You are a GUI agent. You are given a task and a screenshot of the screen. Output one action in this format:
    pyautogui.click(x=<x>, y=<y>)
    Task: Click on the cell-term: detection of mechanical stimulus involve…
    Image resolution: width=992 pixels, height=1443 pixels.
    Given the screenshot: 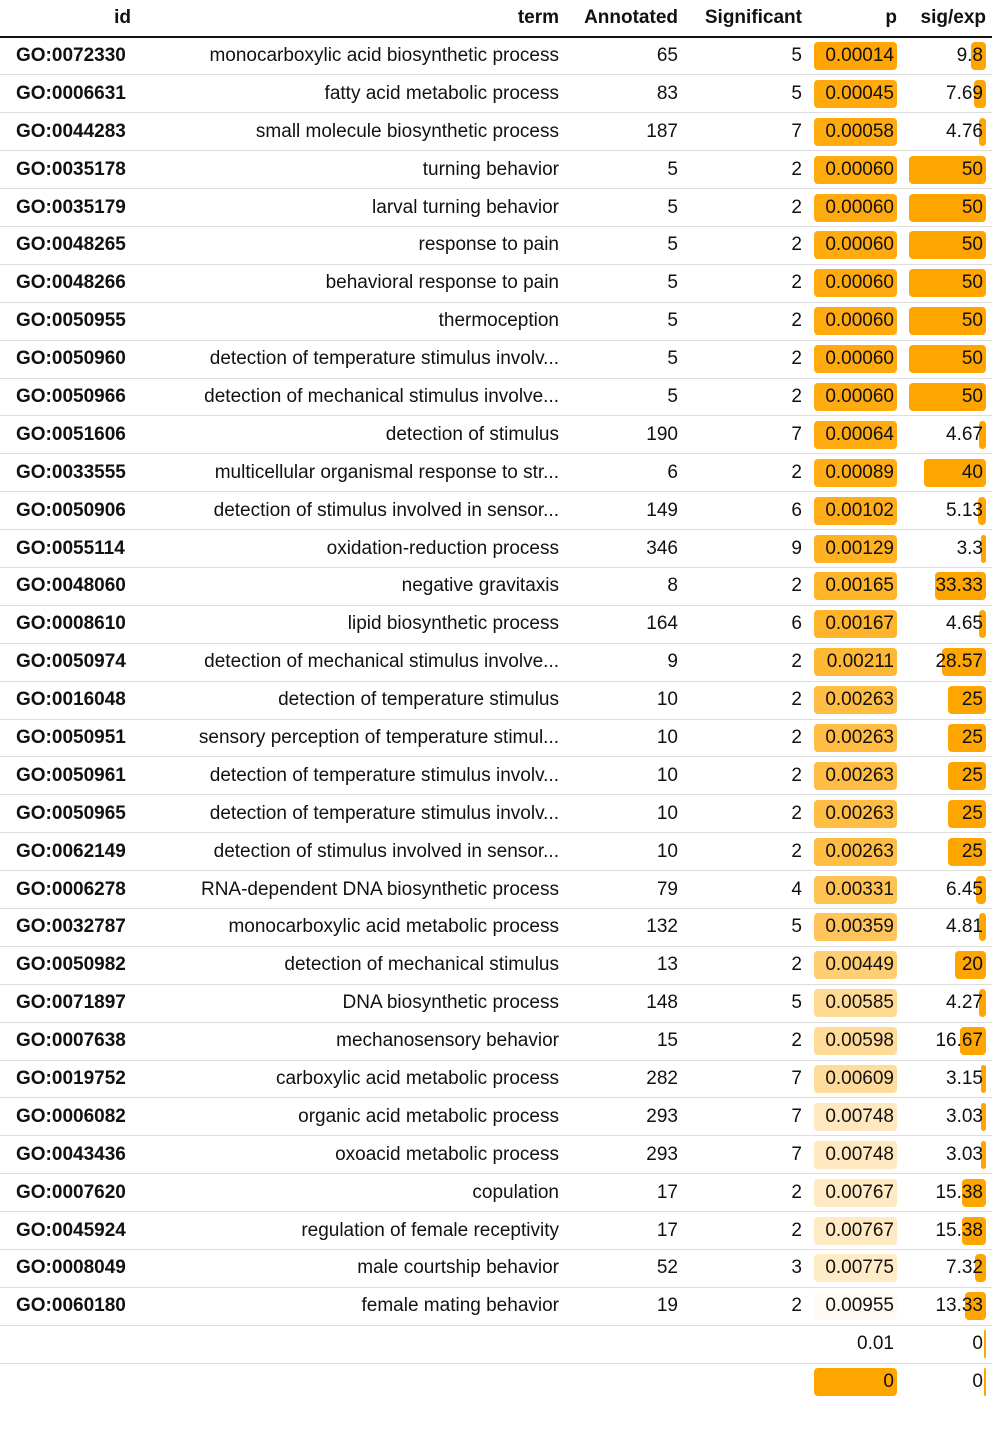 What is the action you would take?
    pyautogui.click(x=355, y=396)
    